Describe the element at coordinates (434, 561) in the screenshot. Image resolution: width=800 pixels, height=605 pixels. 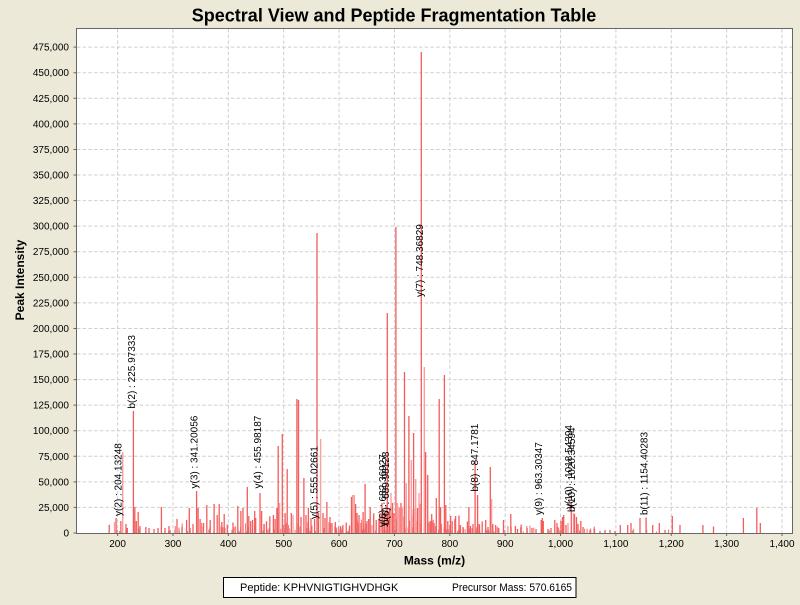
I see `svg-text: Mass (m/z)` at that location.